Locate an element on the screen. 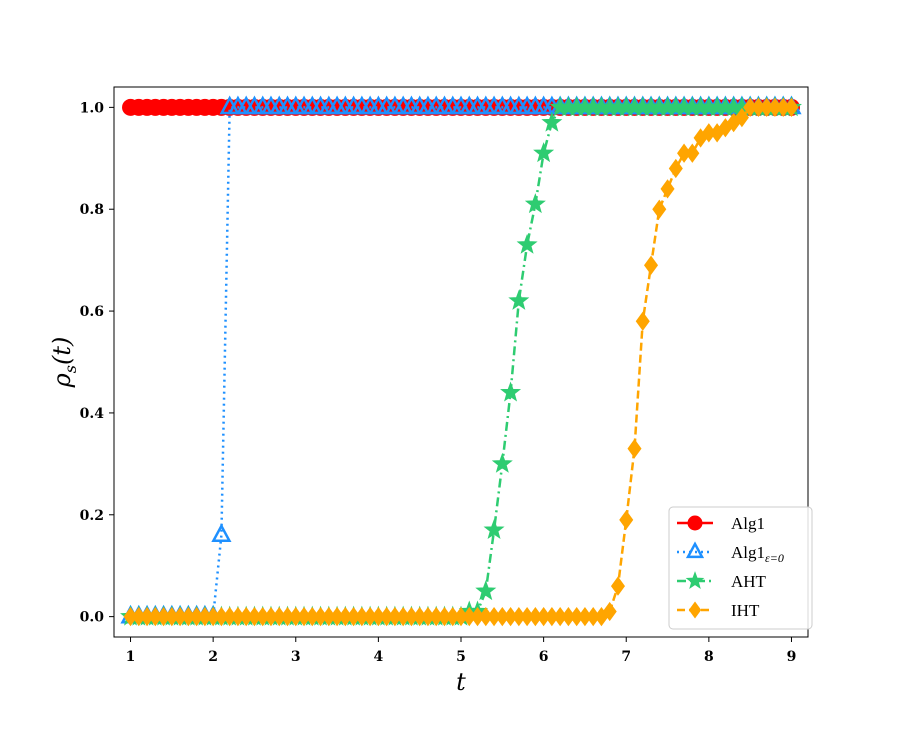 The image size is (913, 731). x-tick-label: 9 is located at coordinates (792, 657).